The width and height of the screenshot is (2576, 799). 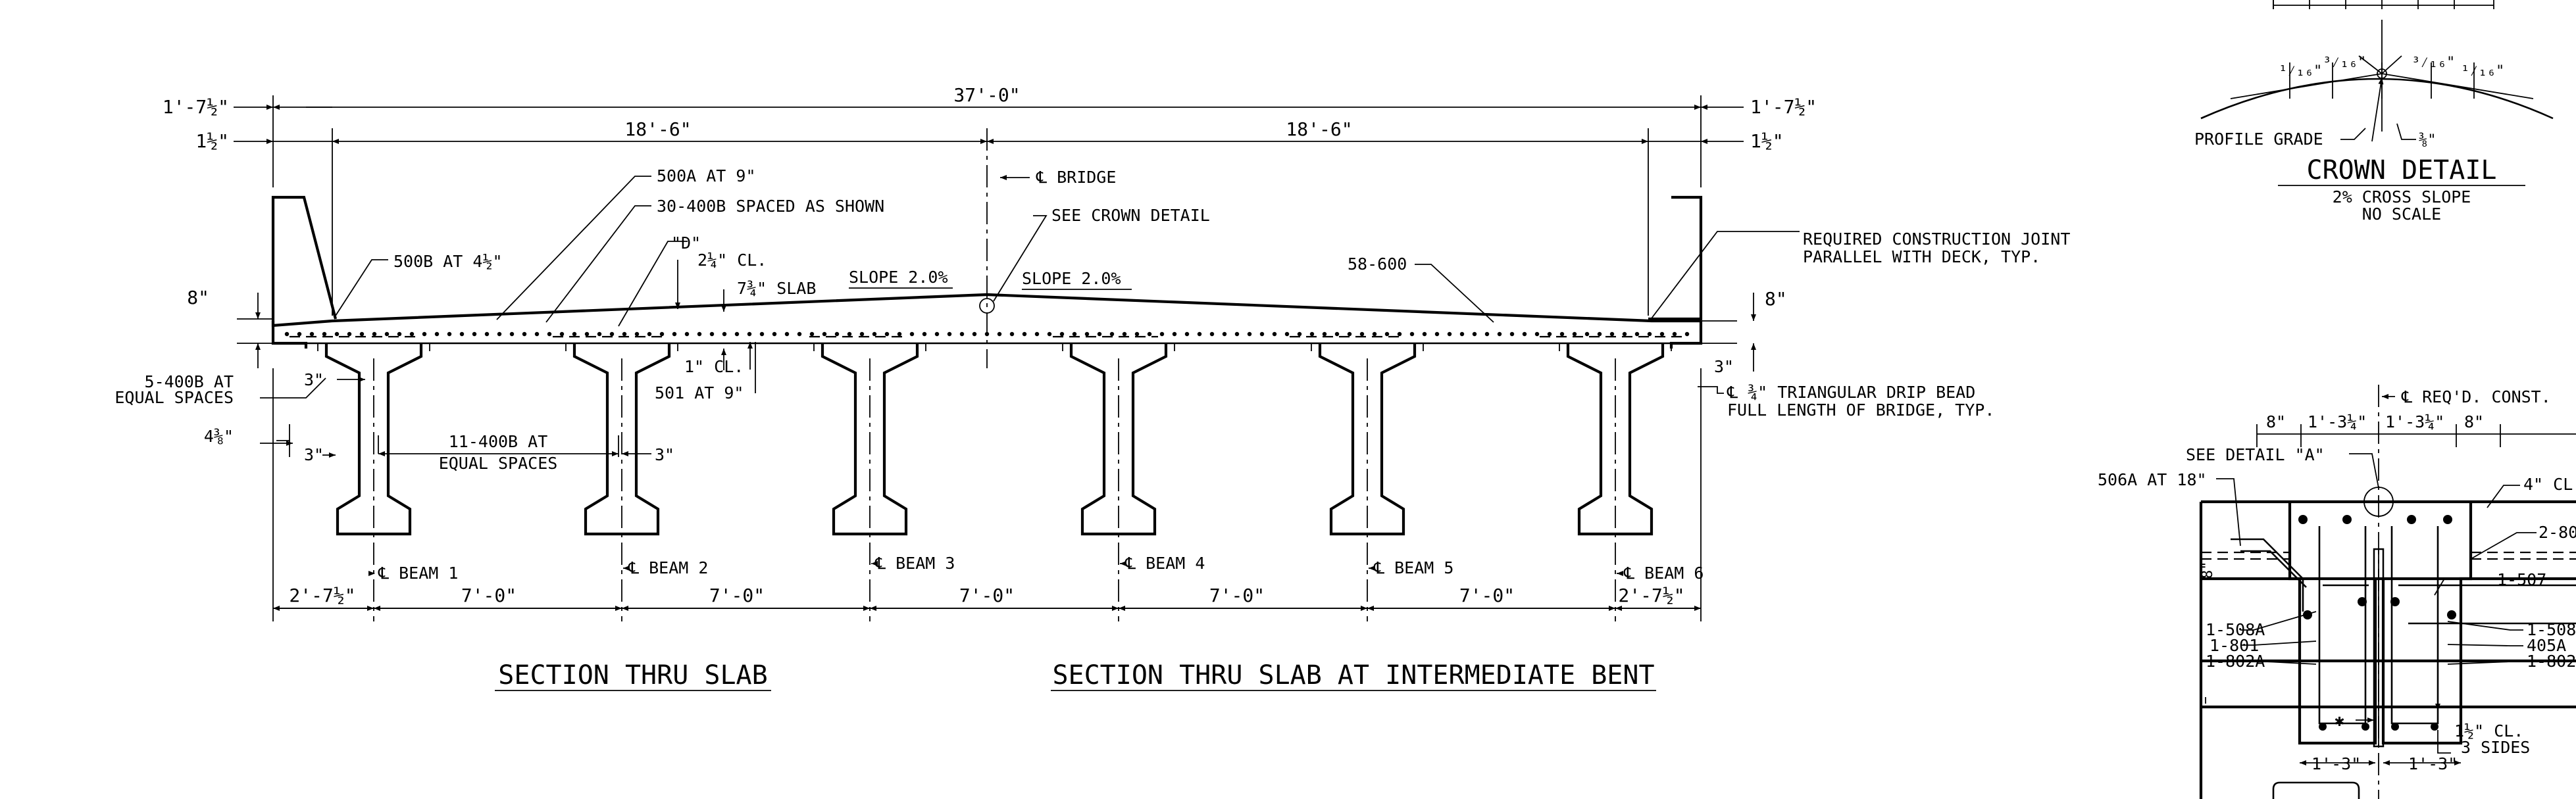 What do you see at coordinates (987, 306) in the screenshot?
I see `crown-point-circle` at bounding box center [987, 306].